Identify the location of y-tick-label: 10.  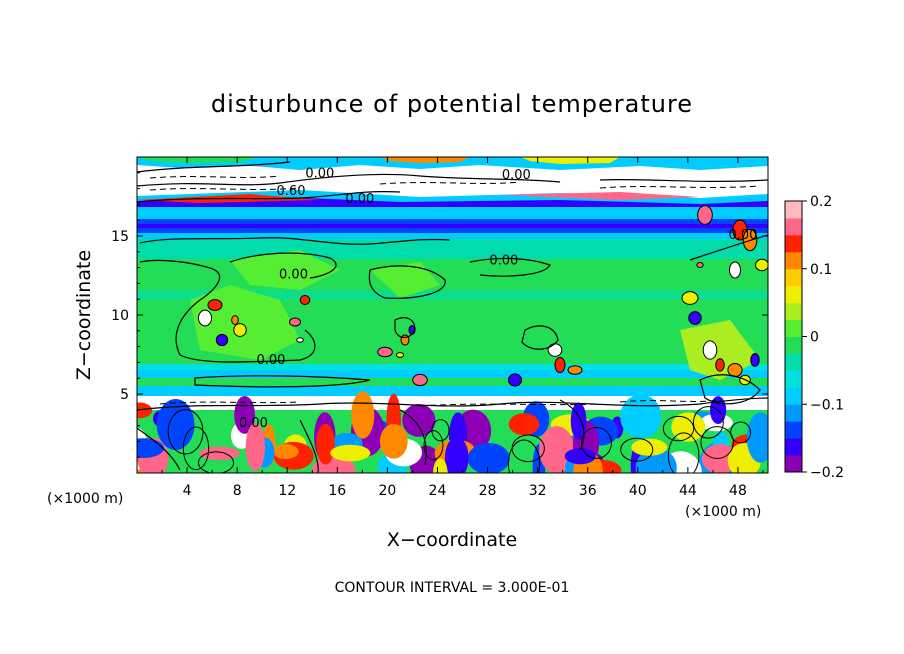
(120, 316).